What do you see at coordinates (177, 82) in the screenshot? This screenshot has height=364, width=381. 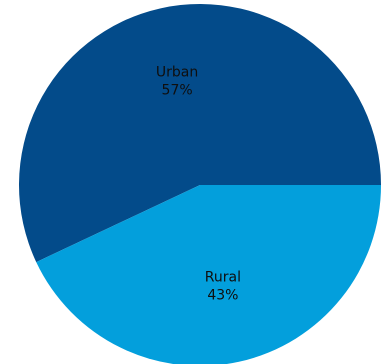 I see `slice-label-urban: Urban 57%` at bounding box center [177, 82].